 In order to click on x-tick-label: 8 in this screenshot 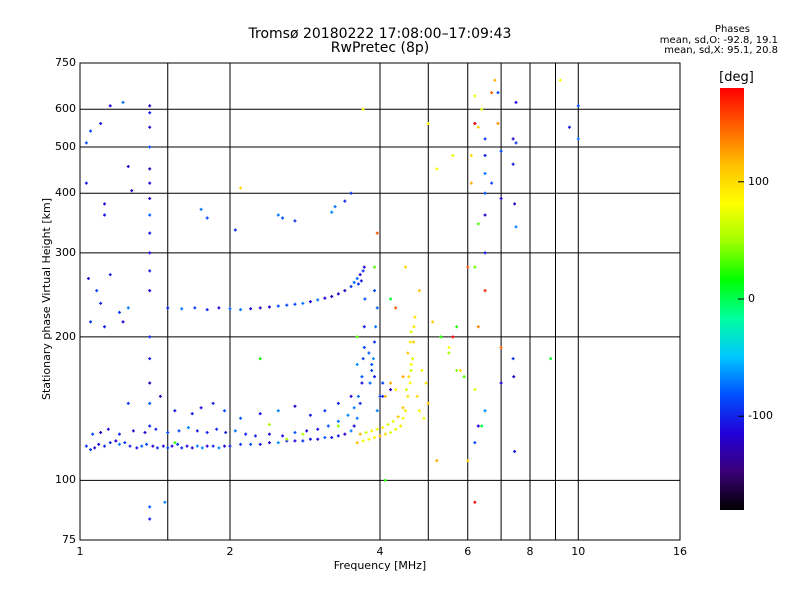, I will do `click(530, 551)`.